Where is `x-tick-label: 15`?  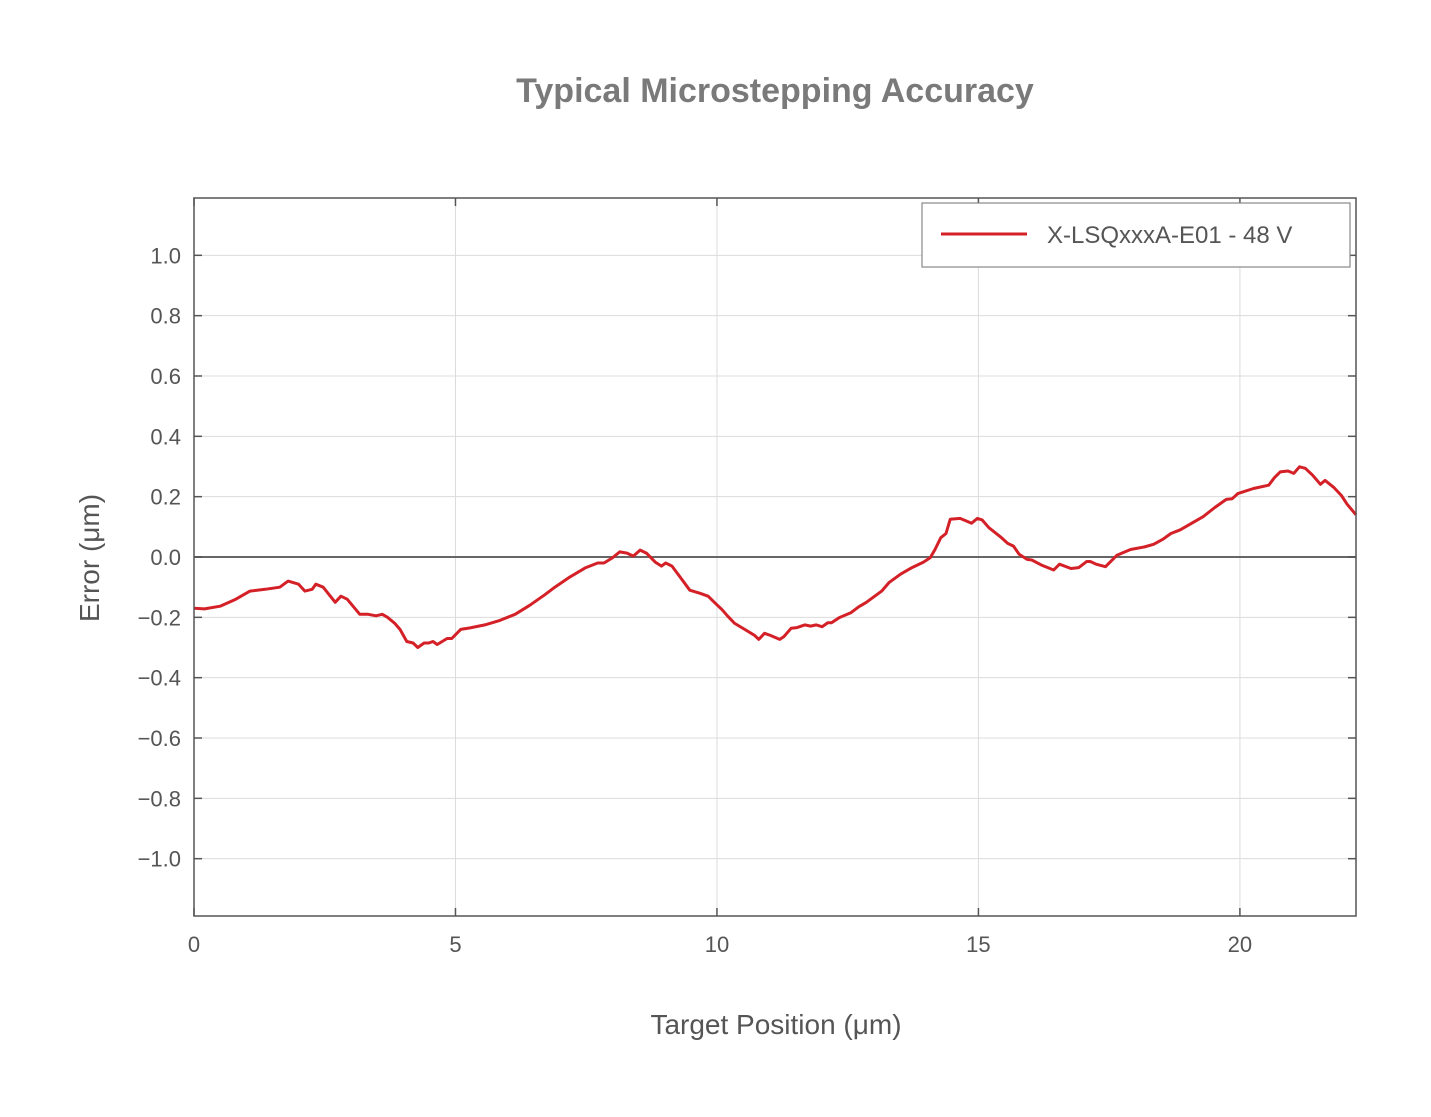 x-tick-label: 15 is located at coordinates (978, 944).